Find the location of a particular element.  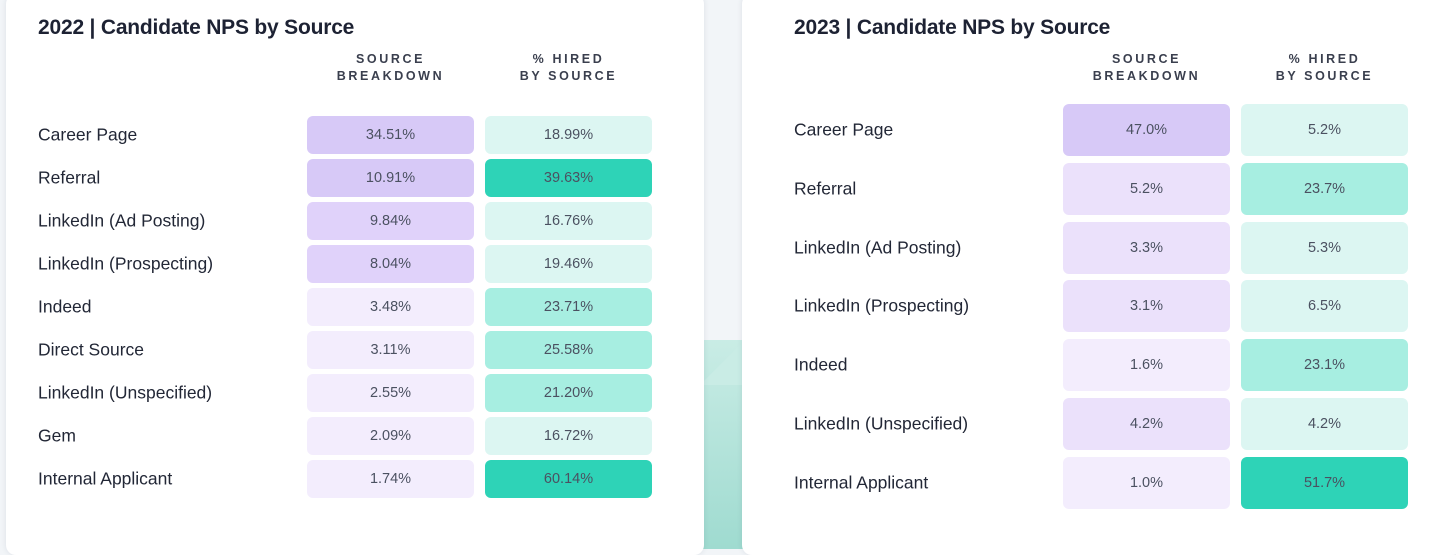

source-breakdown-cell: 1.0% is located at coordinates (1146, 482).